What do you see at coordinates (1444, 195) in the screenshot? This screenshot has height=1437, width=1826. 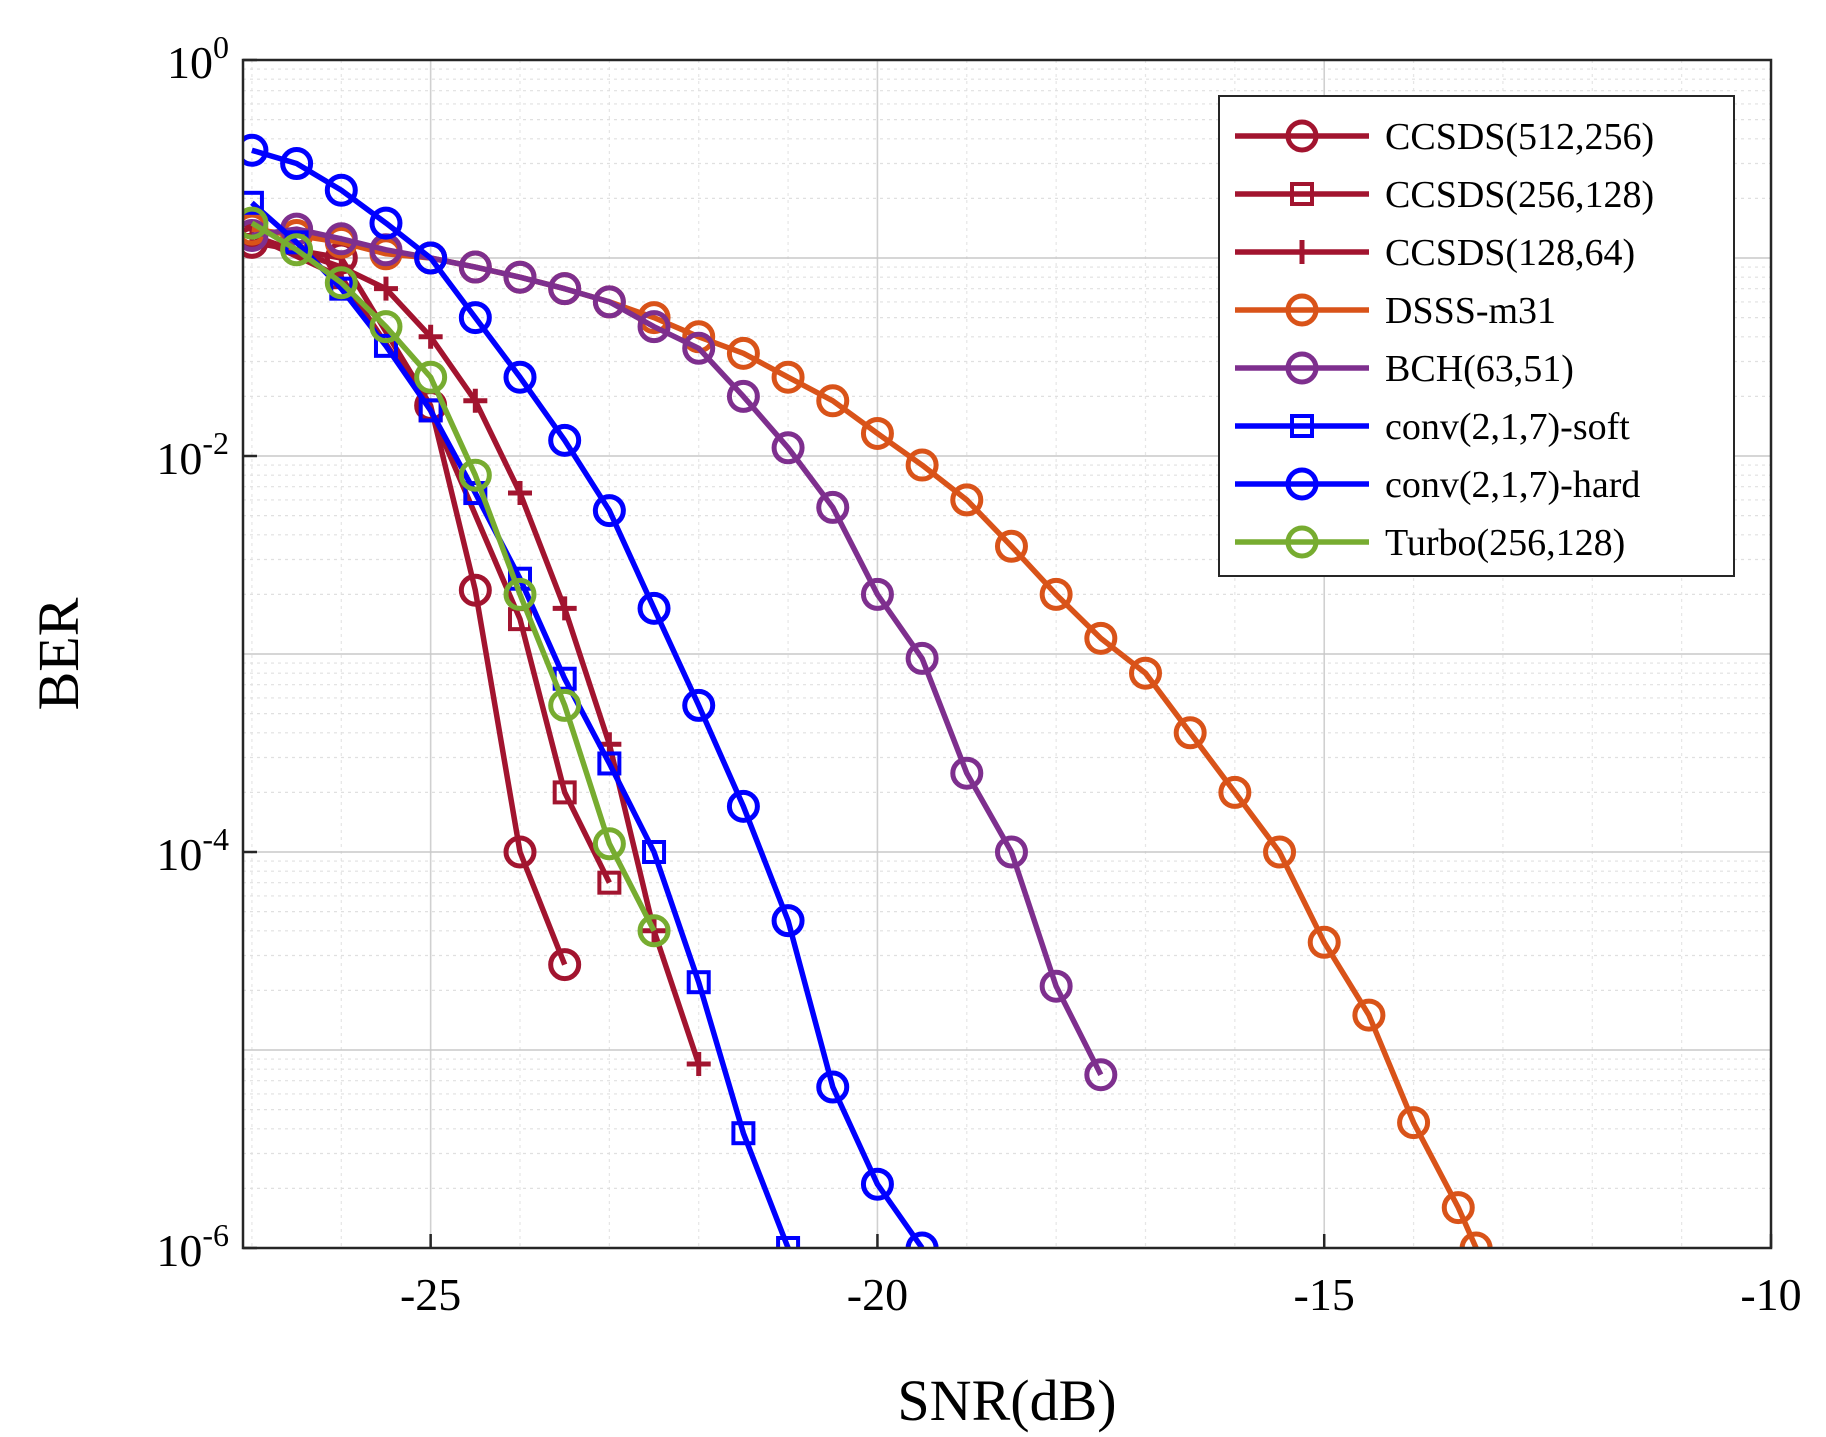 I see `legend-item-ccsds-256-128: CCSDS(256,128)` at bounding box center [1444, 195].